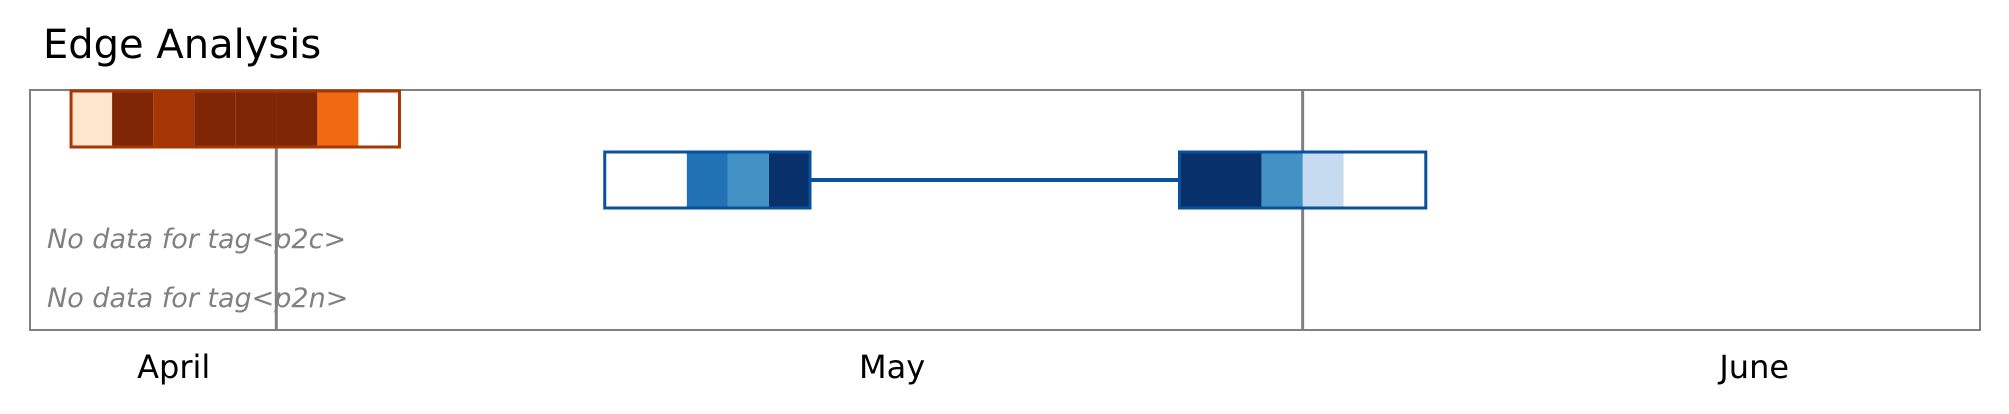 This screenshot has width=2009, height=414. What do you see at coordinates (1753, 367) in the screenshot?
I see `month-tick-june: June` at bounding box center [1753, 367].